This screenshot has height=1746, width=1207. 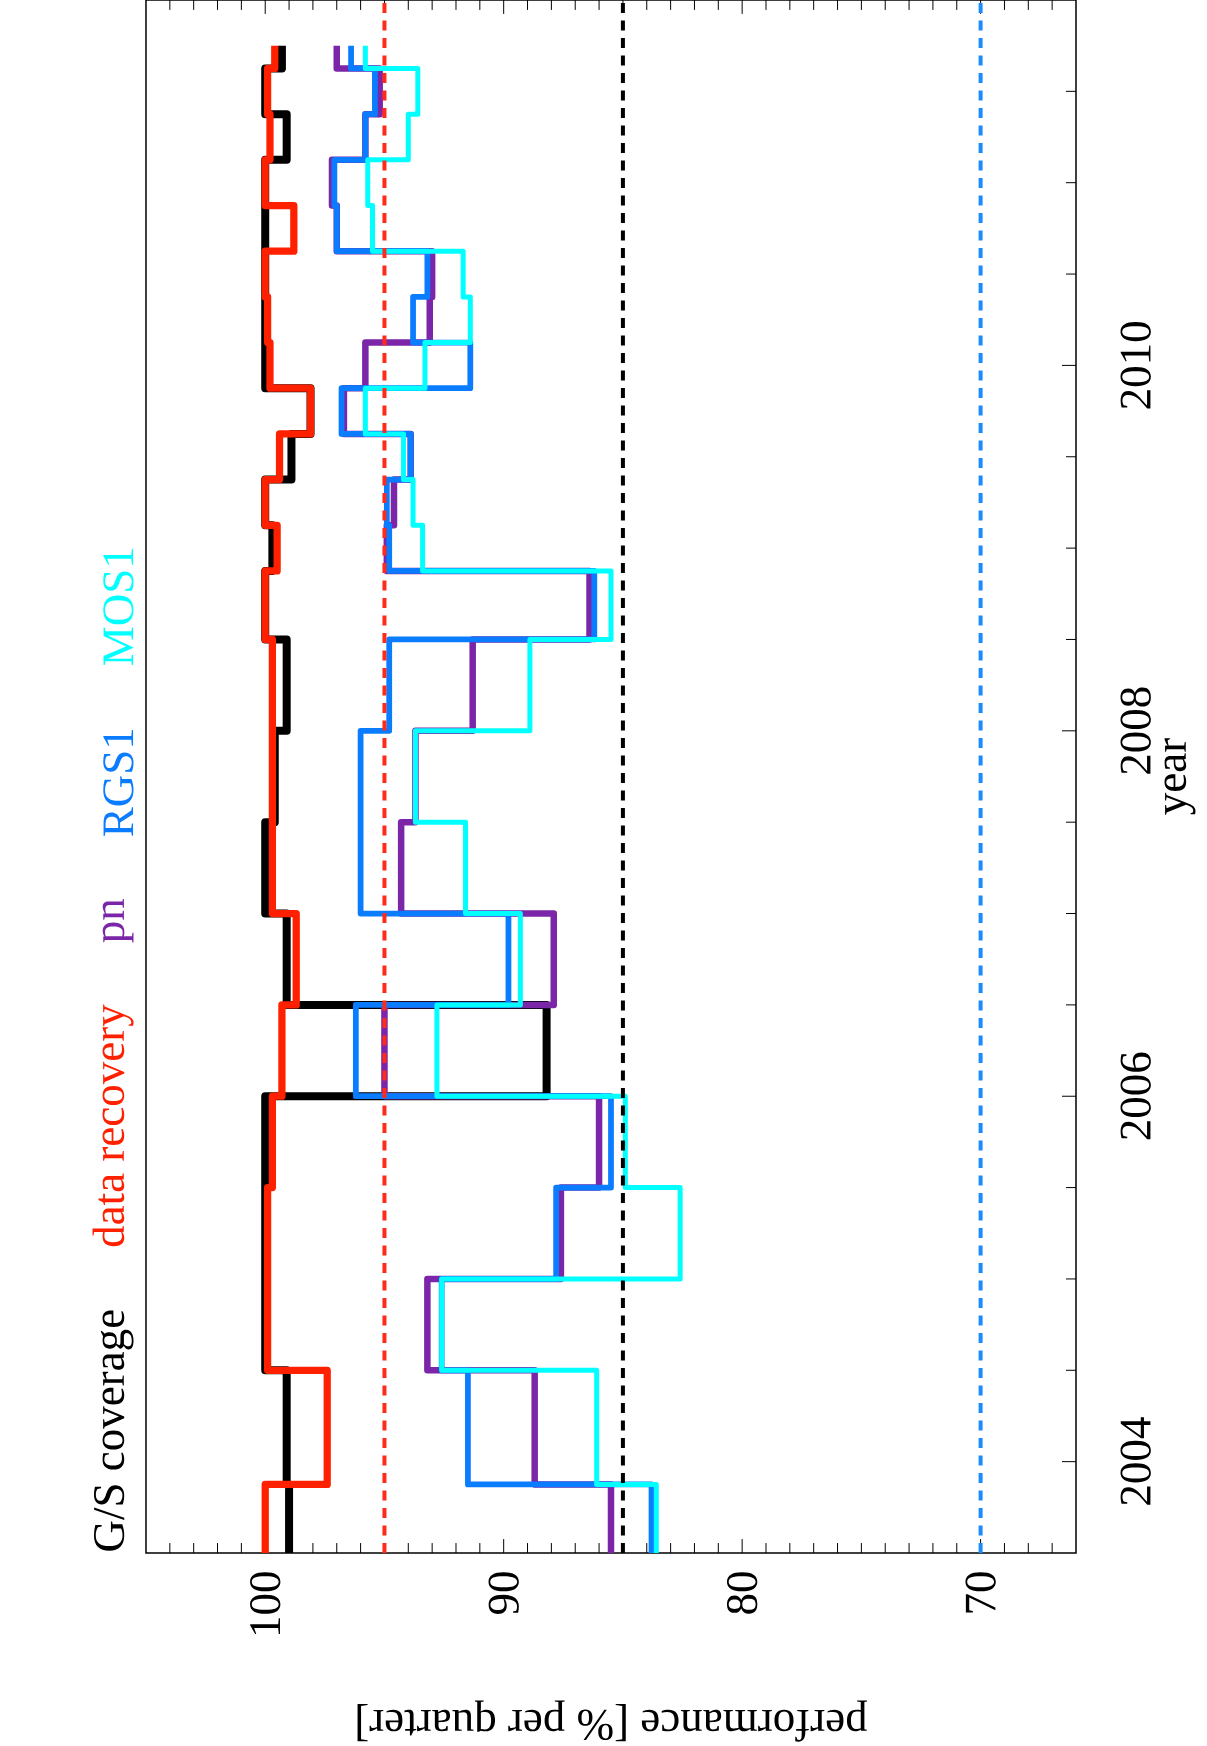 What do you see at coordinates (742, 1593) in the screenshot?
I see `x-tick-label: 80` at bounding box center [742, 1593].